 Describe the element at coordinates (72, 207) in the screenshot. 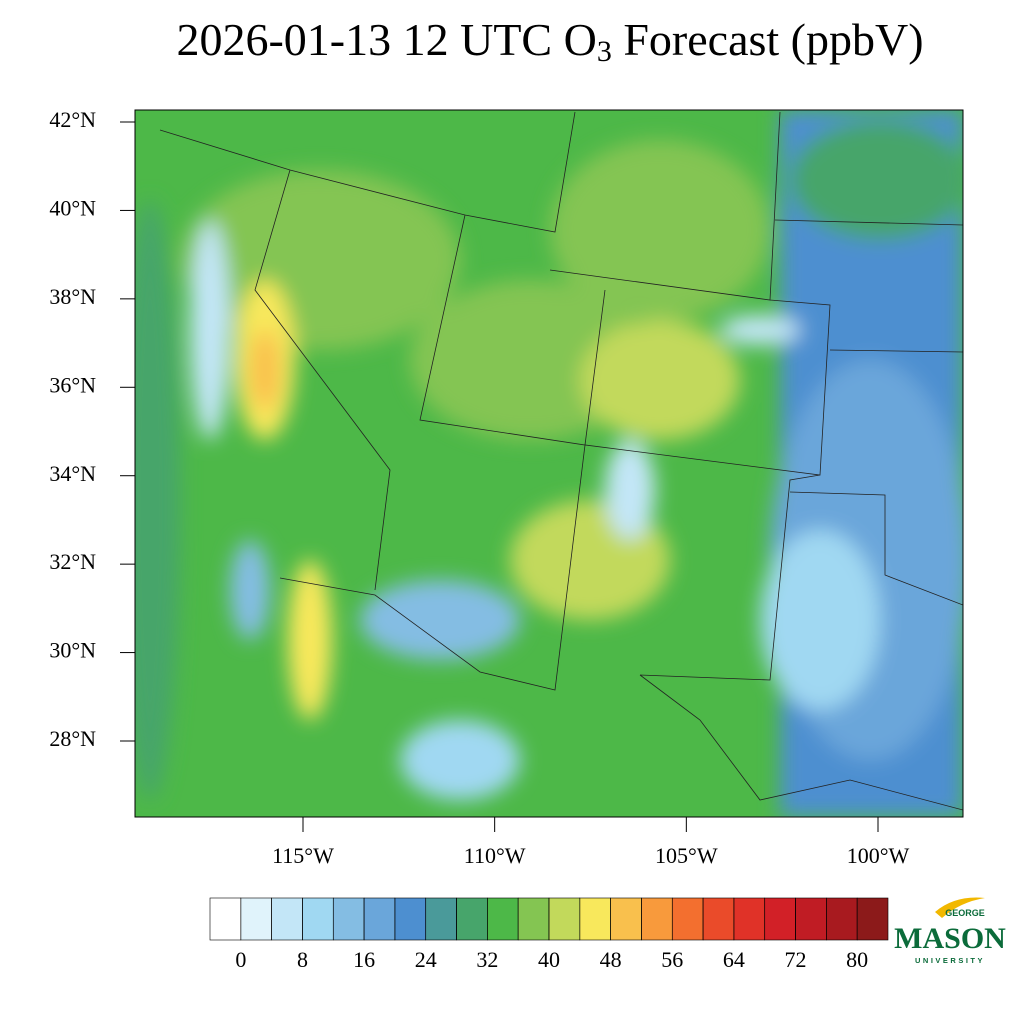

I see `lat-label: 40°N` at that location.